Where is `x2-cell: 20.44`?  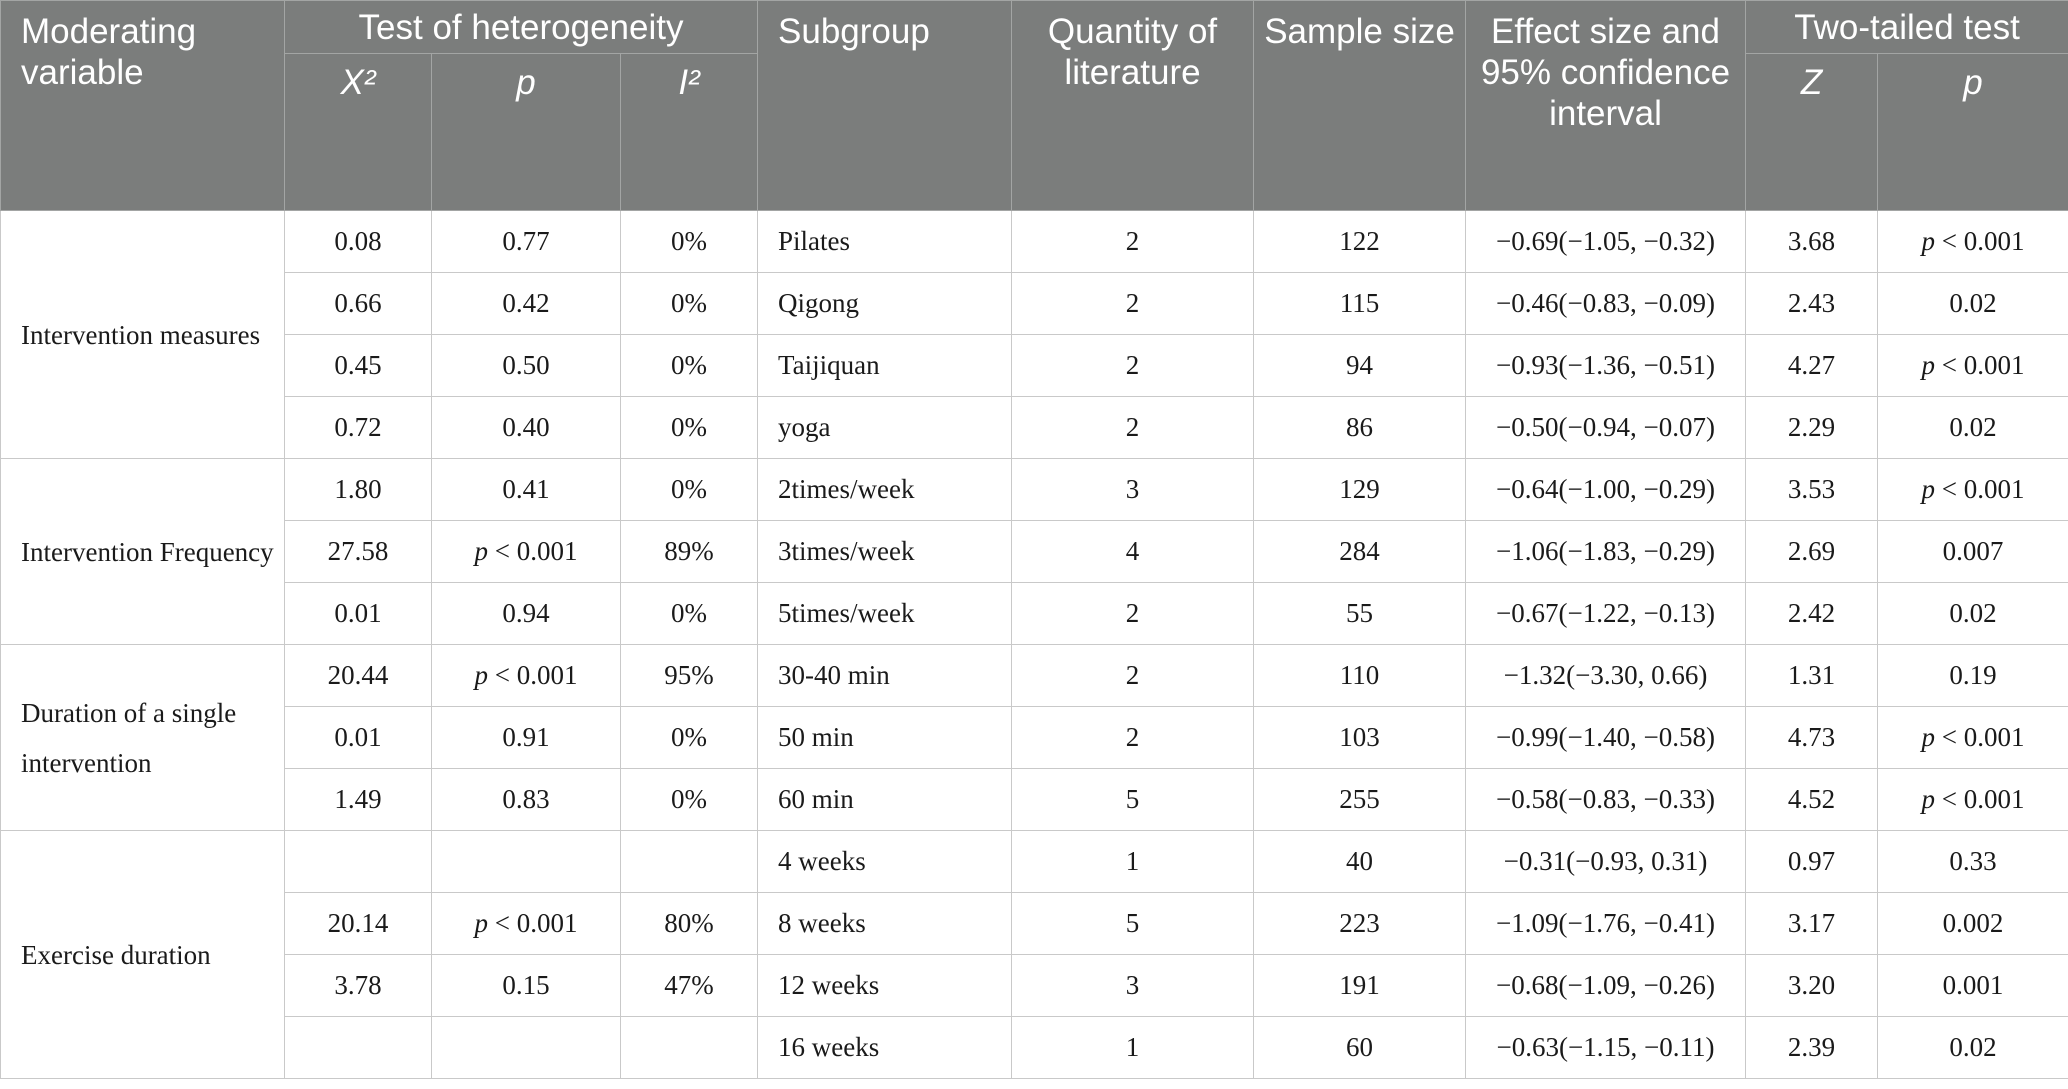
x2-cell: 20.44 is located at coordinates (358, 675).